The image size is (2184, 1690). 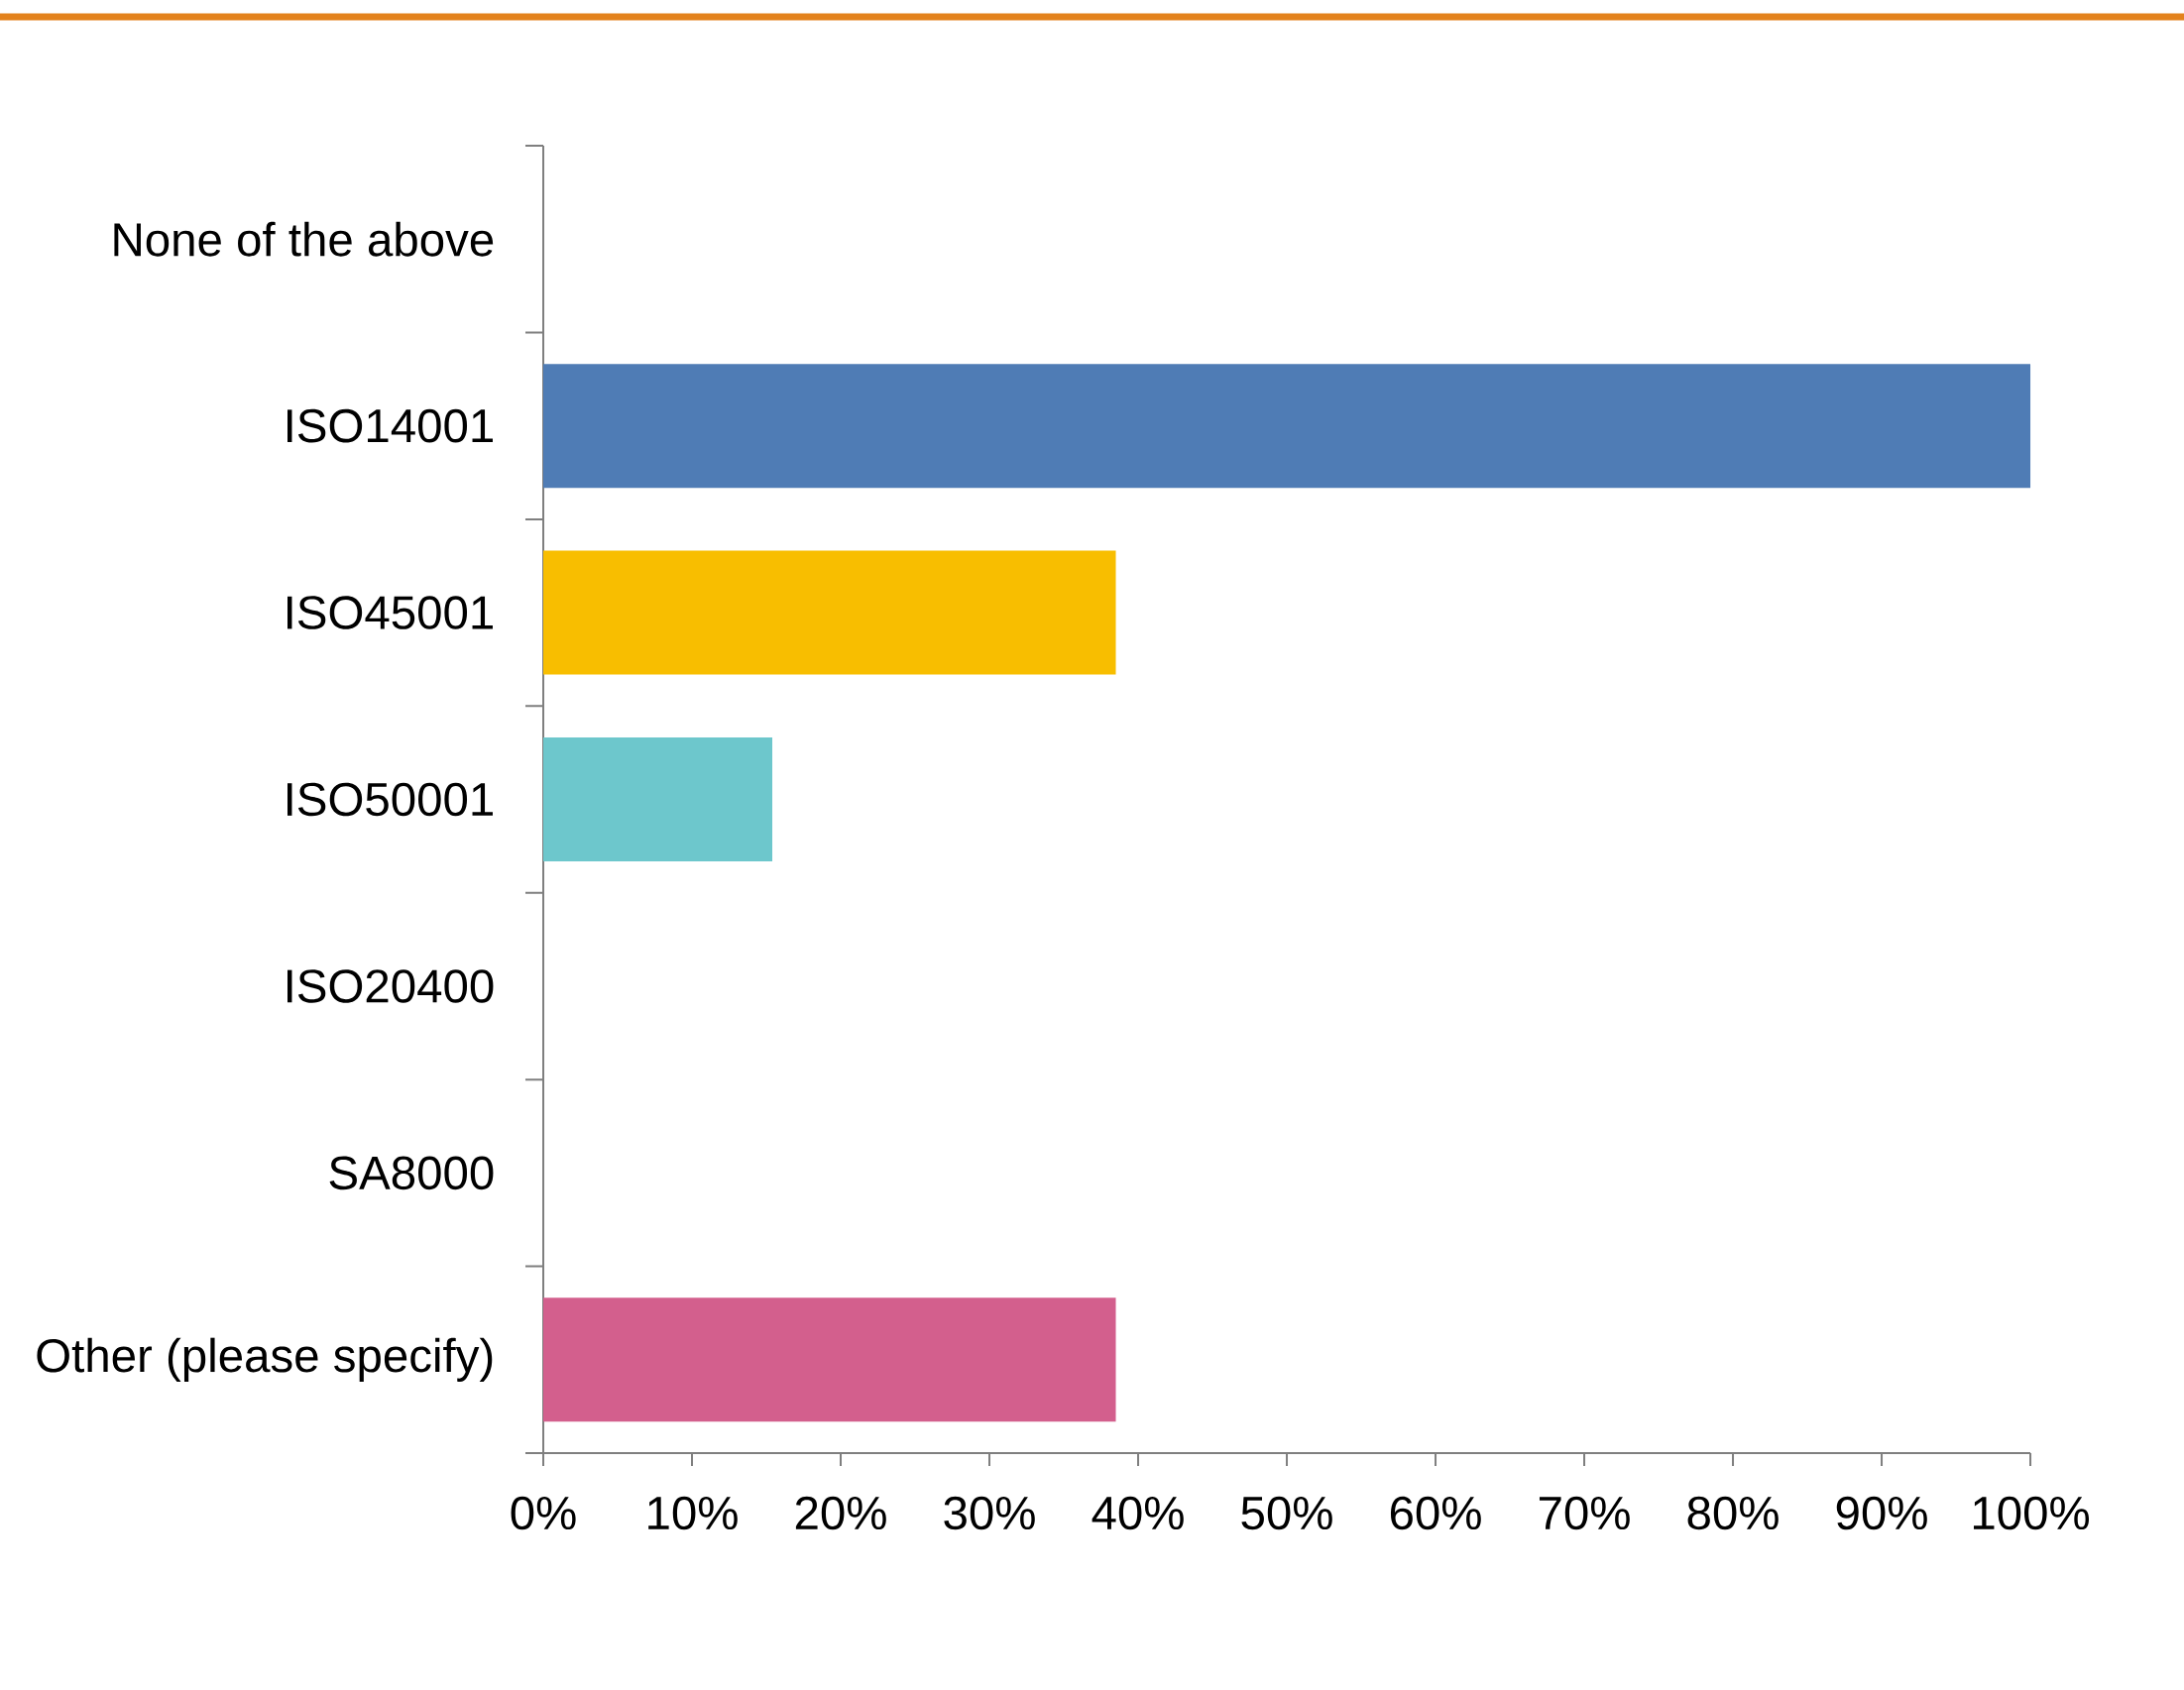 I want to click on y-tick-label: ISO50001, so click(x=390, y=799).